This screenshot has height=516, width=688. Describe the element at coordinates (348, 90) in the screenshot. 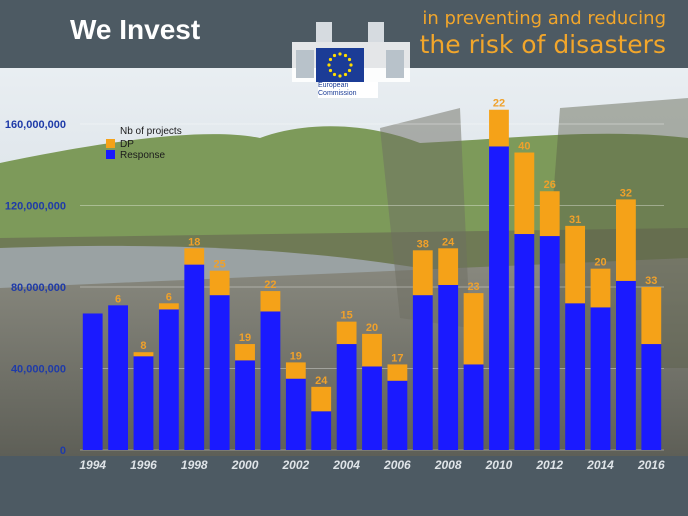

I see `ec-logo-text: European Commission` at that location.